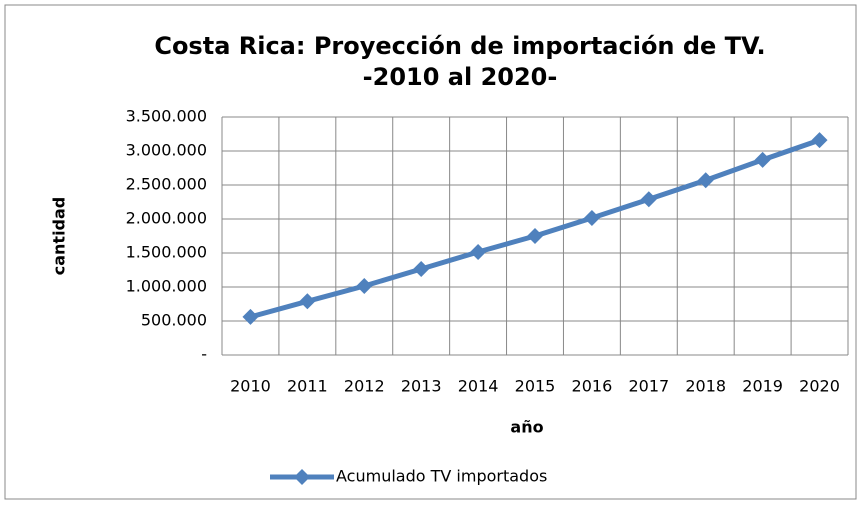 The image size is (862, 507). What do you see at coordinates (166, 286) in the screenshot?
I see `y-tick-label: 1.000.000` at bounding box center [166, 286].